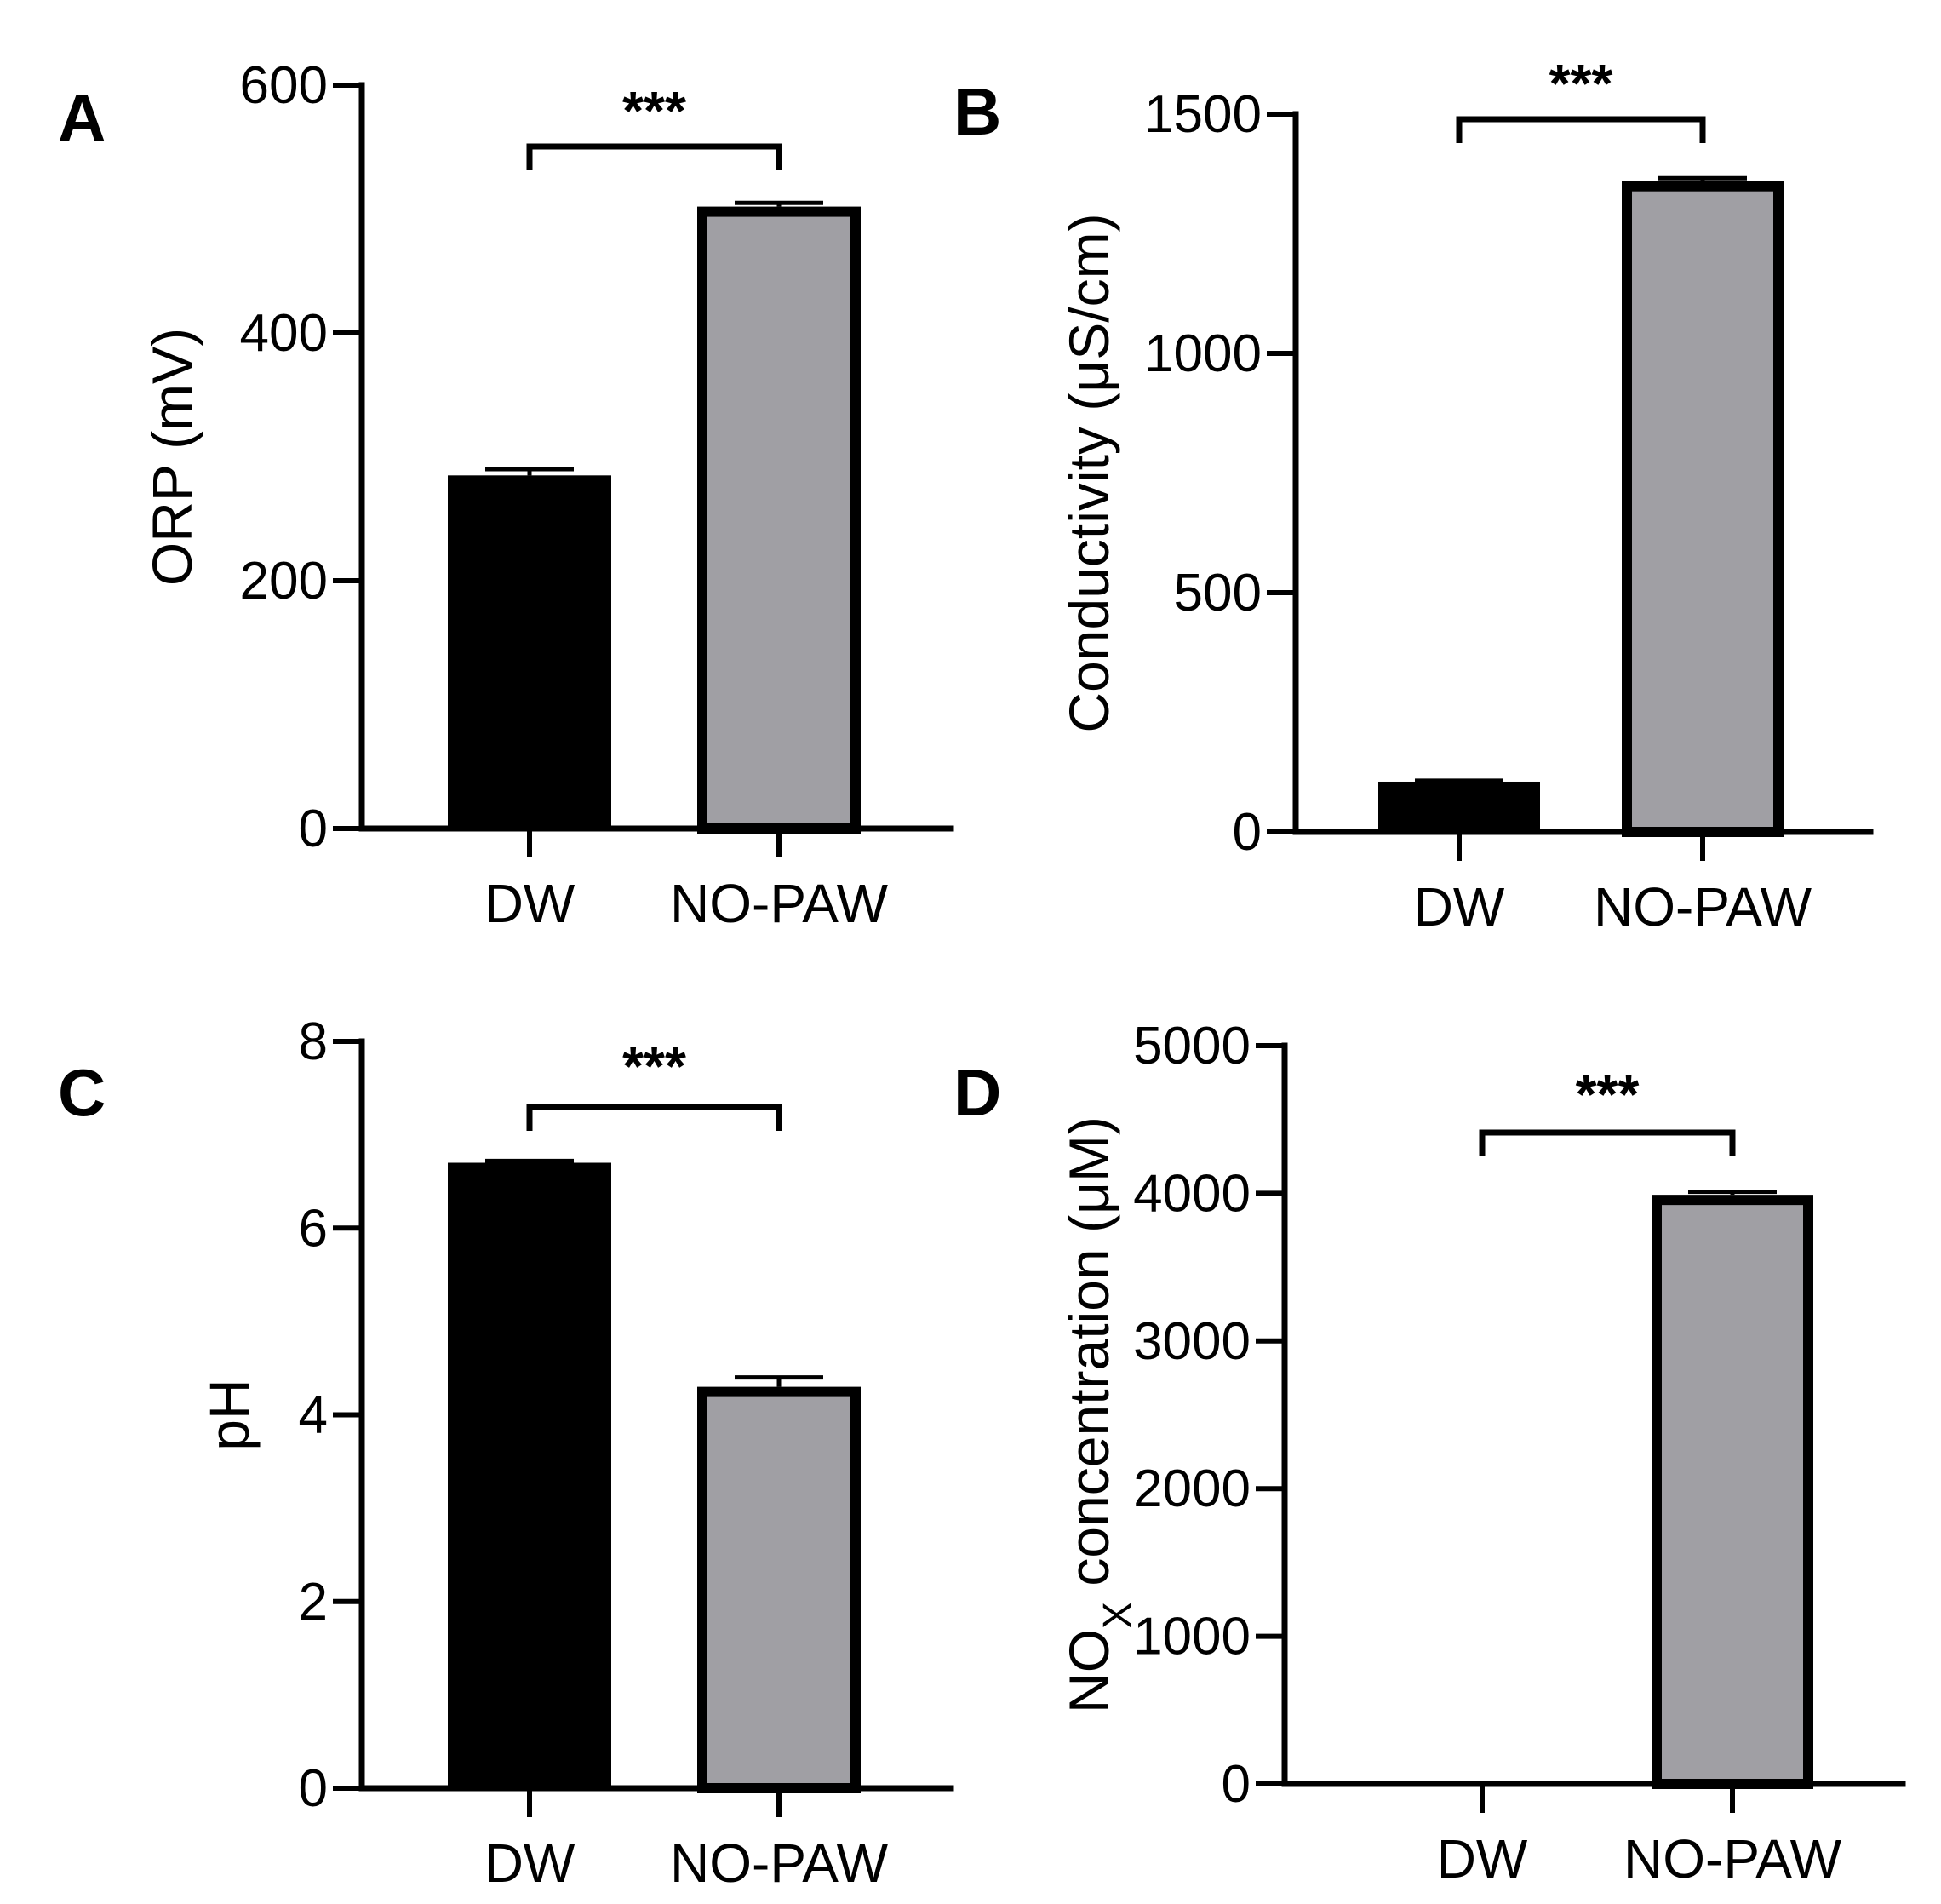 The image size is (1941, 1904). Describe the element at coordinates (313, 1042) in the screenshot. I see `y-tick-label: 8` at that location.